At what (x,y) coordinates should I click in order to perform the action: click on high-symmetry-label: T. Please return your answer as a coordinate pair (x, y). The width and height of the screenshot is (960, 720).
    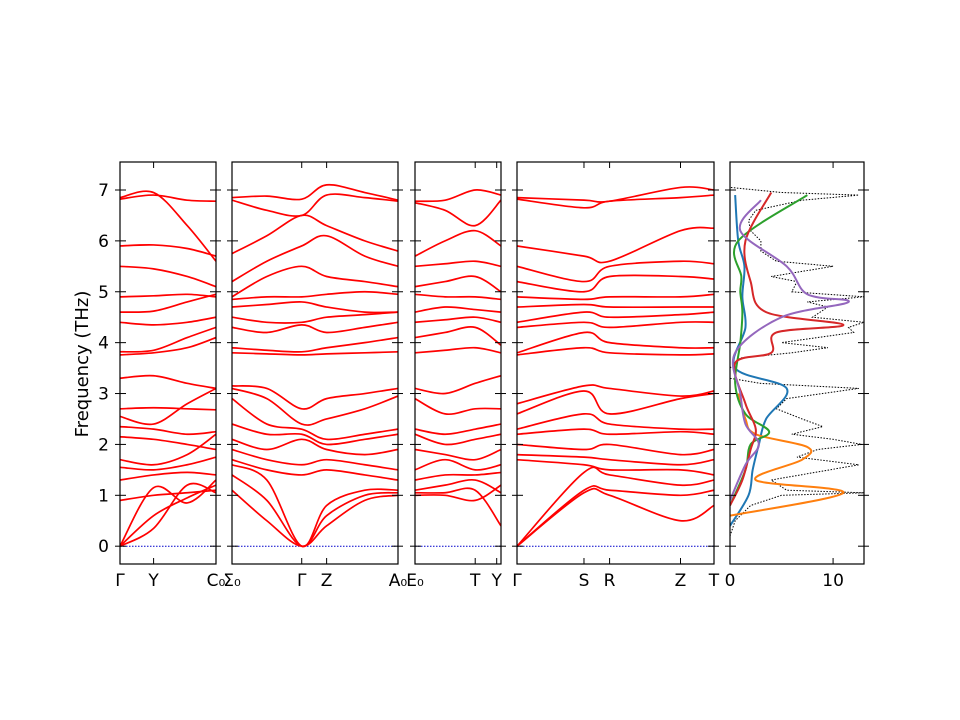
    Looking at the image, I should click on (714, 581).